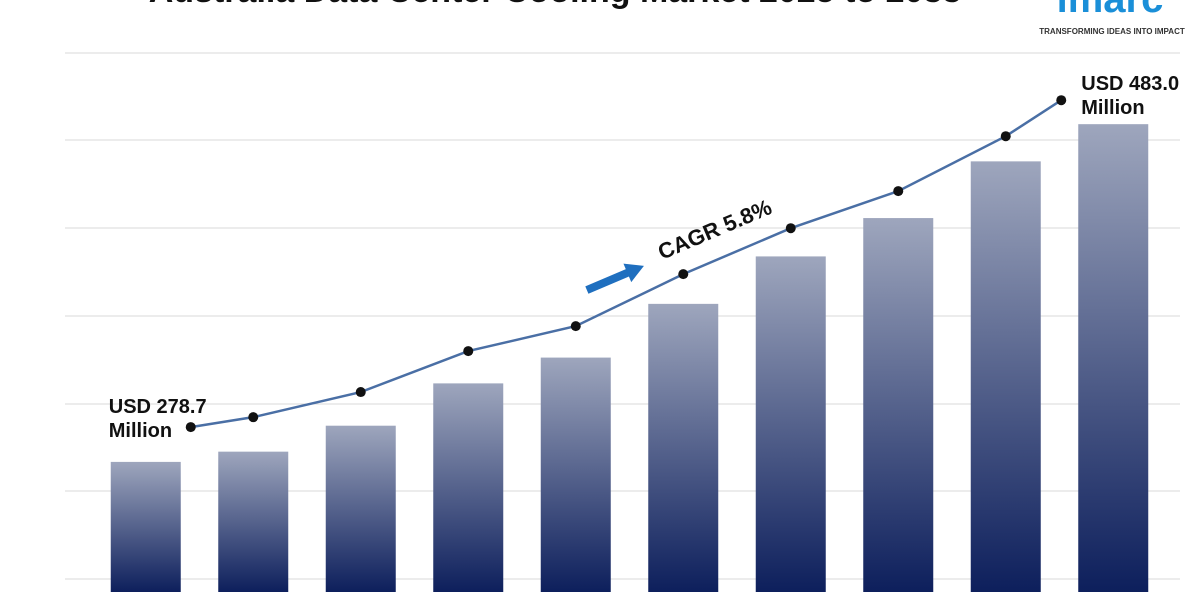  What do you see at coordinates (1110, 10) in the screenshot?
I see `logo: imarc` at bounding box center [1110, 10].